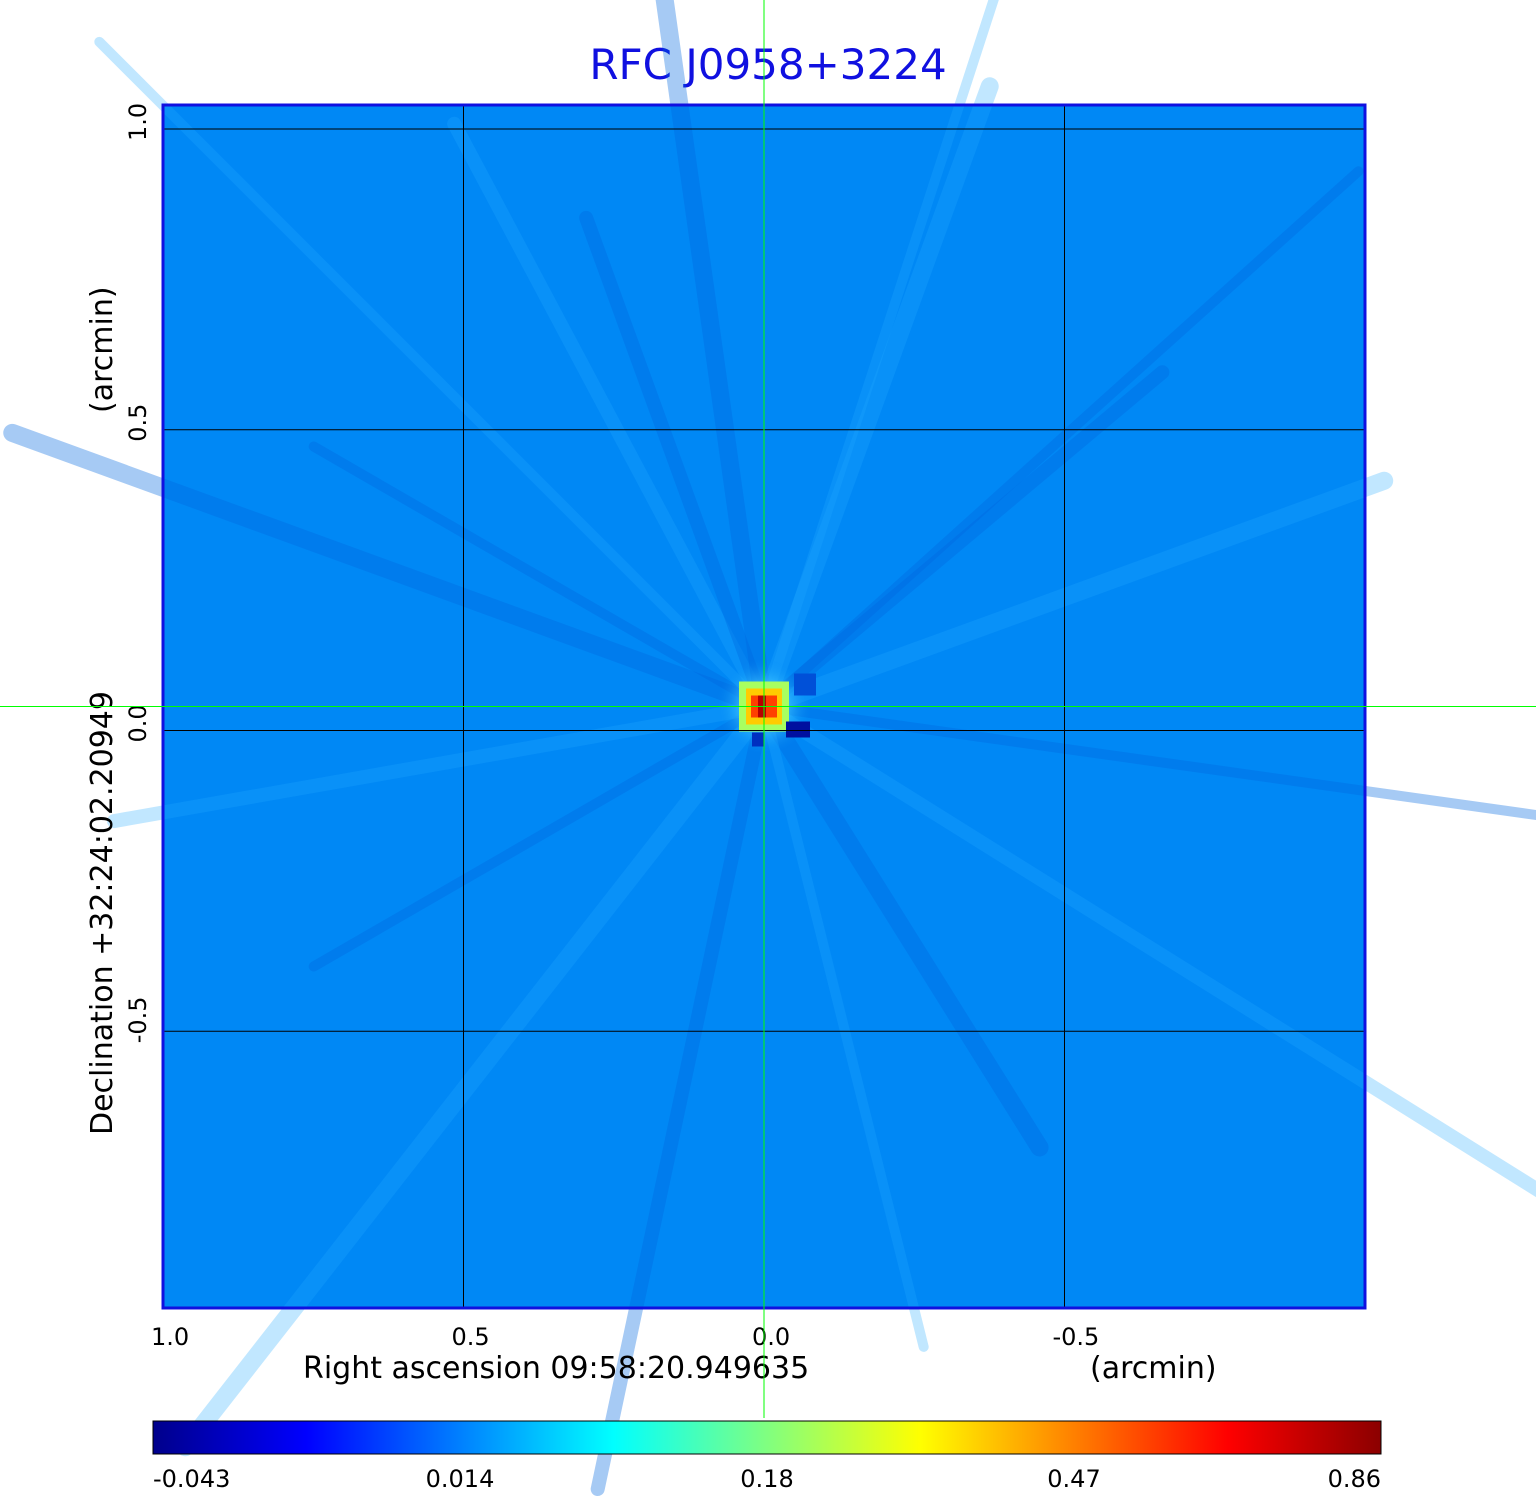  I want to click on colorbar-tick-label: 0.86, so click(1354, 1479).